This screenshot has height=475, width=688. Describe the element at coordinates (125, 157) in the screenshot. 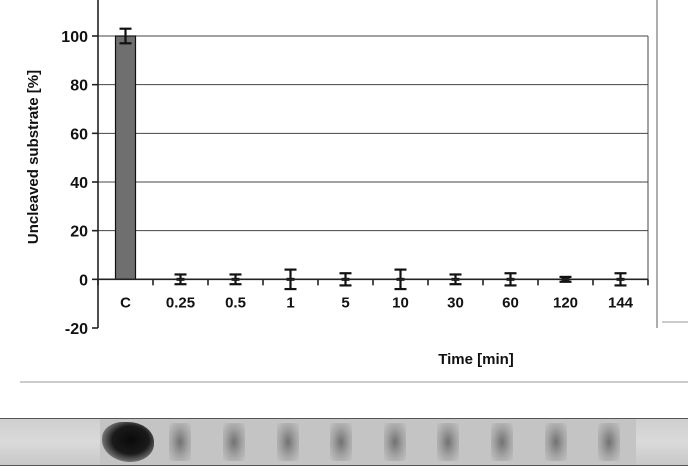

I see `bar-C` at that location.